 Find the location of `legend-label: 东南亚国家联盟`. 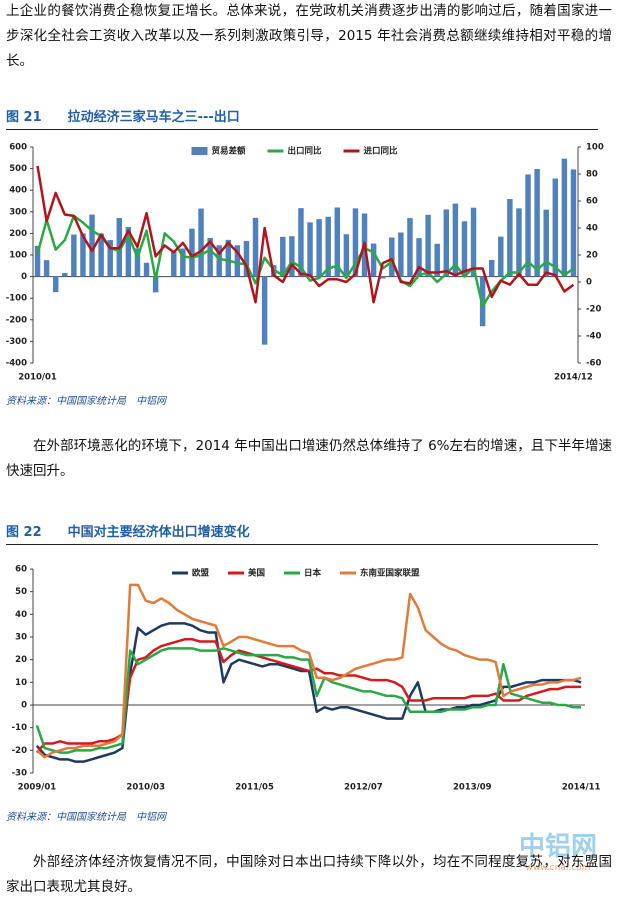

legend-label: 东南亚国家联盟 is located at coordinates (390, 573).